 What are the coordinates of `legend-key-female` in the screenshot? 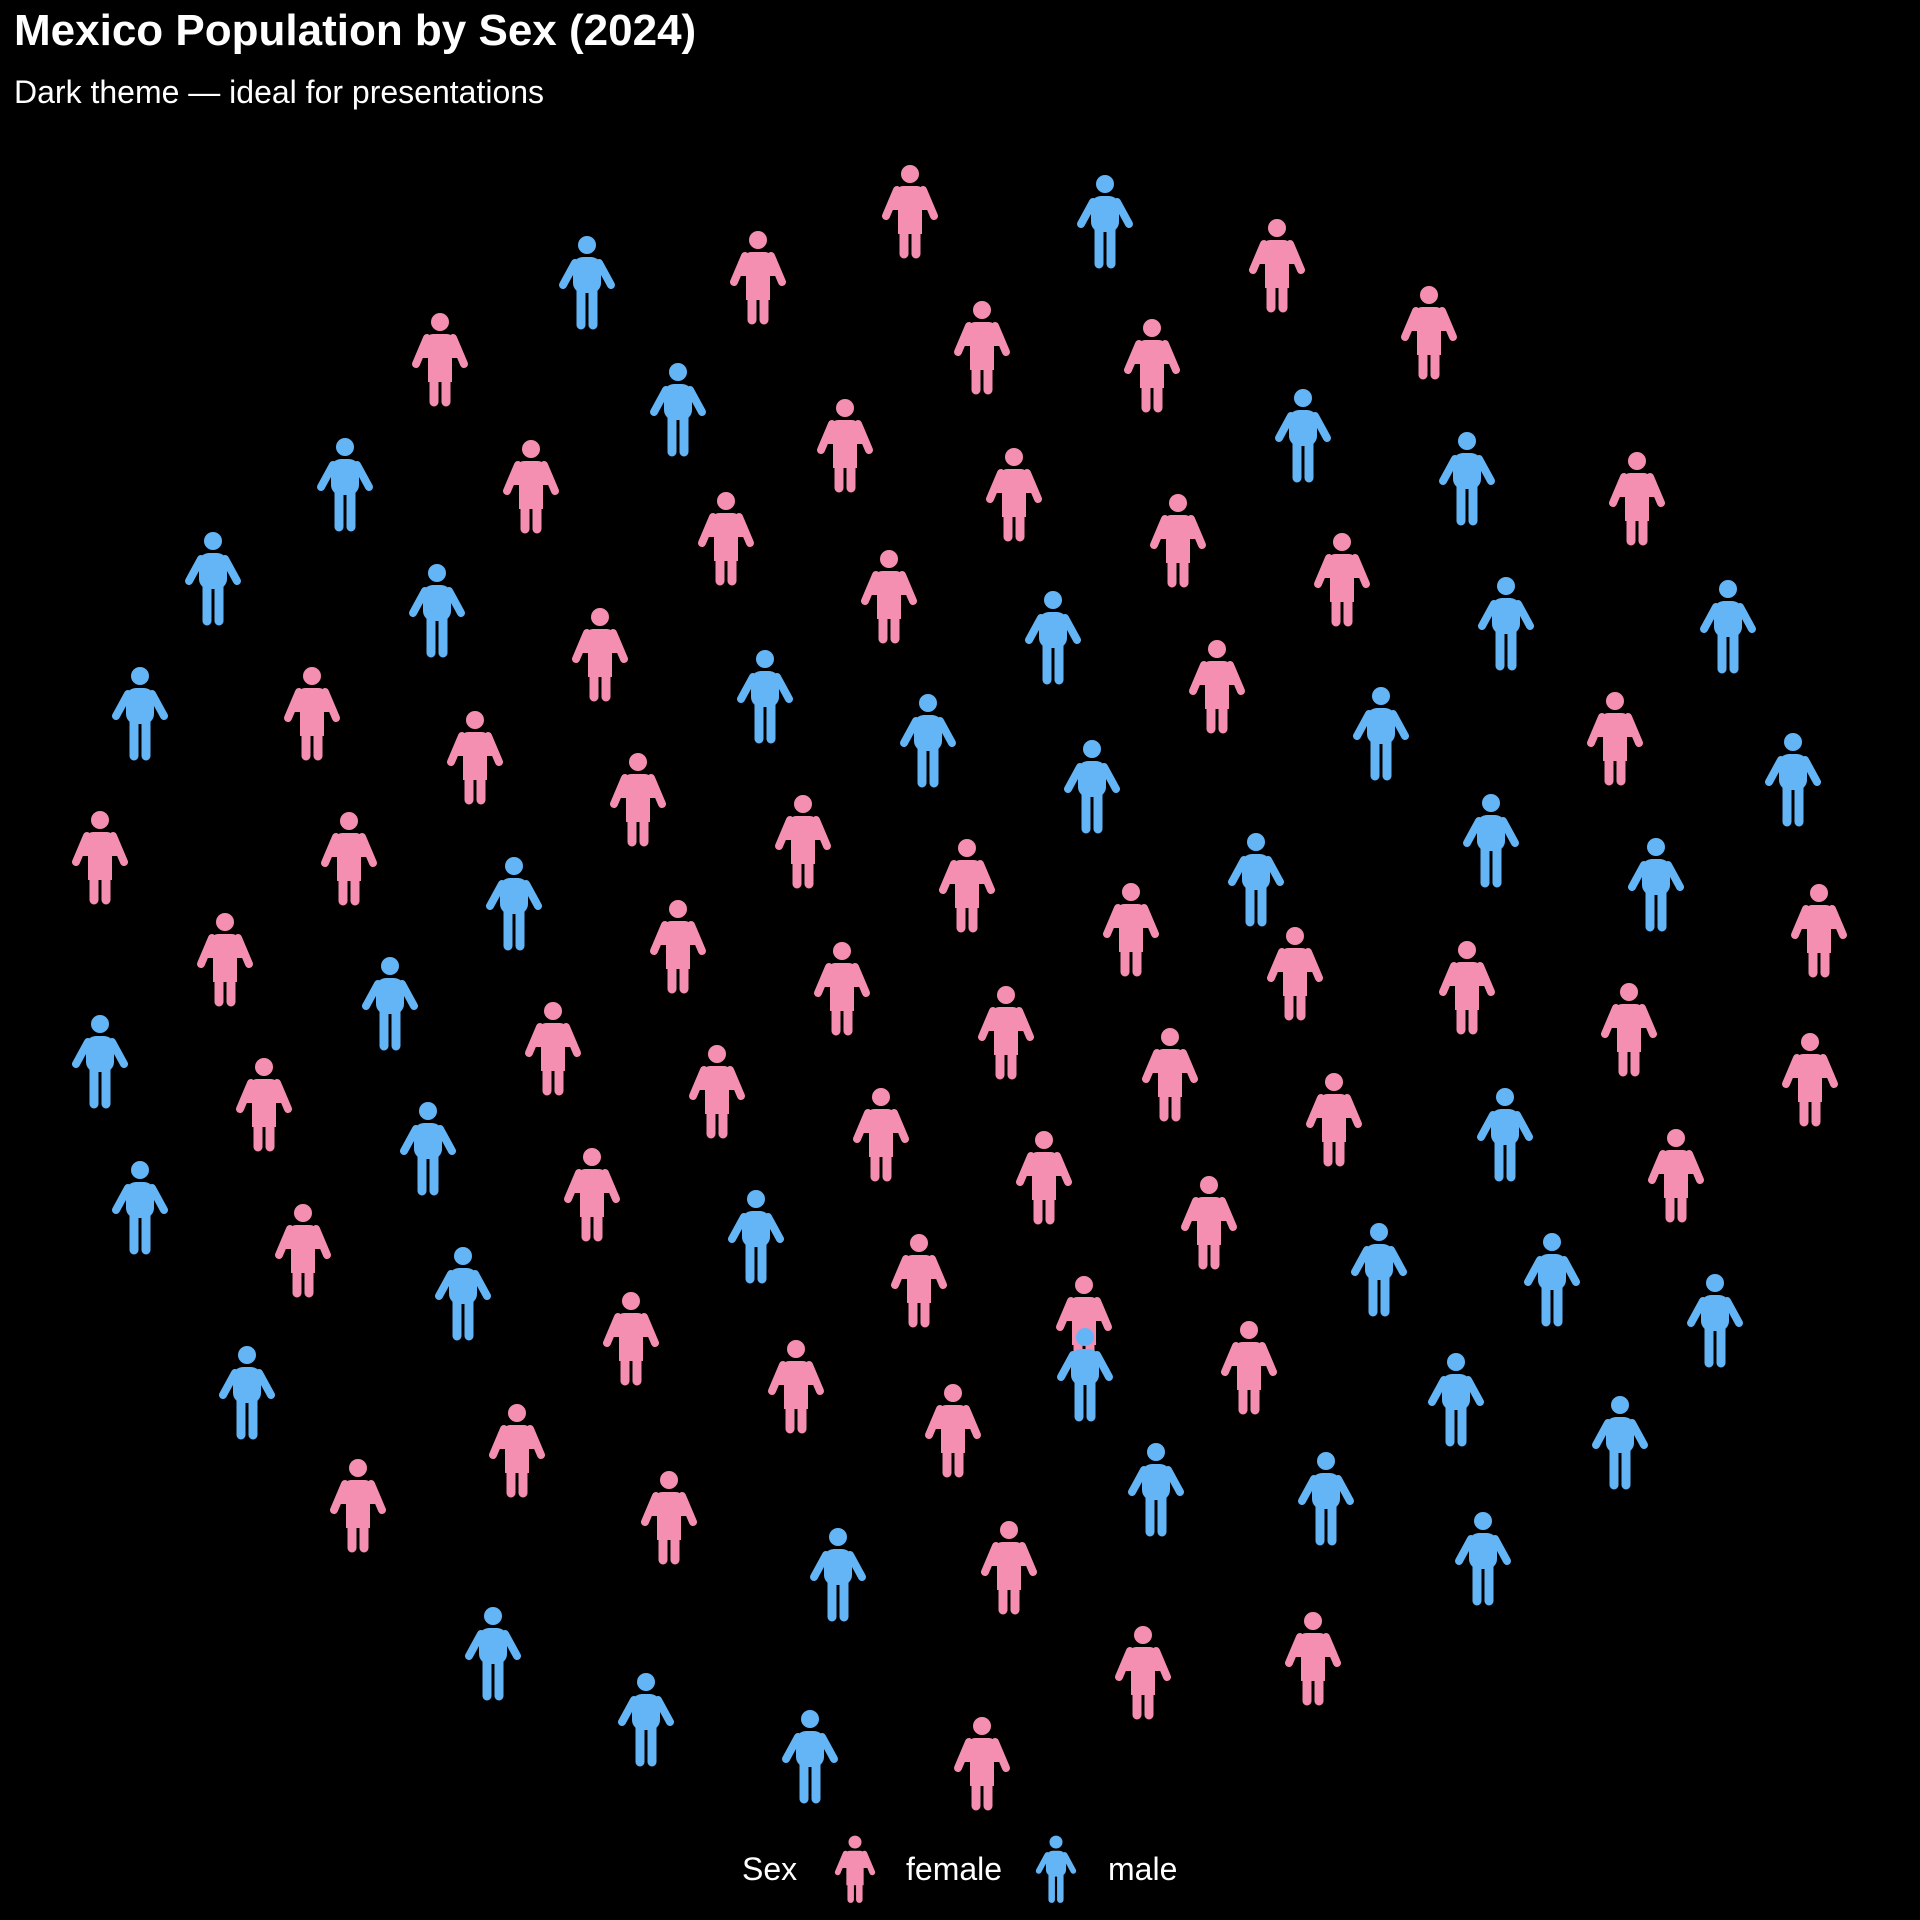 It's located at (855, 1869).